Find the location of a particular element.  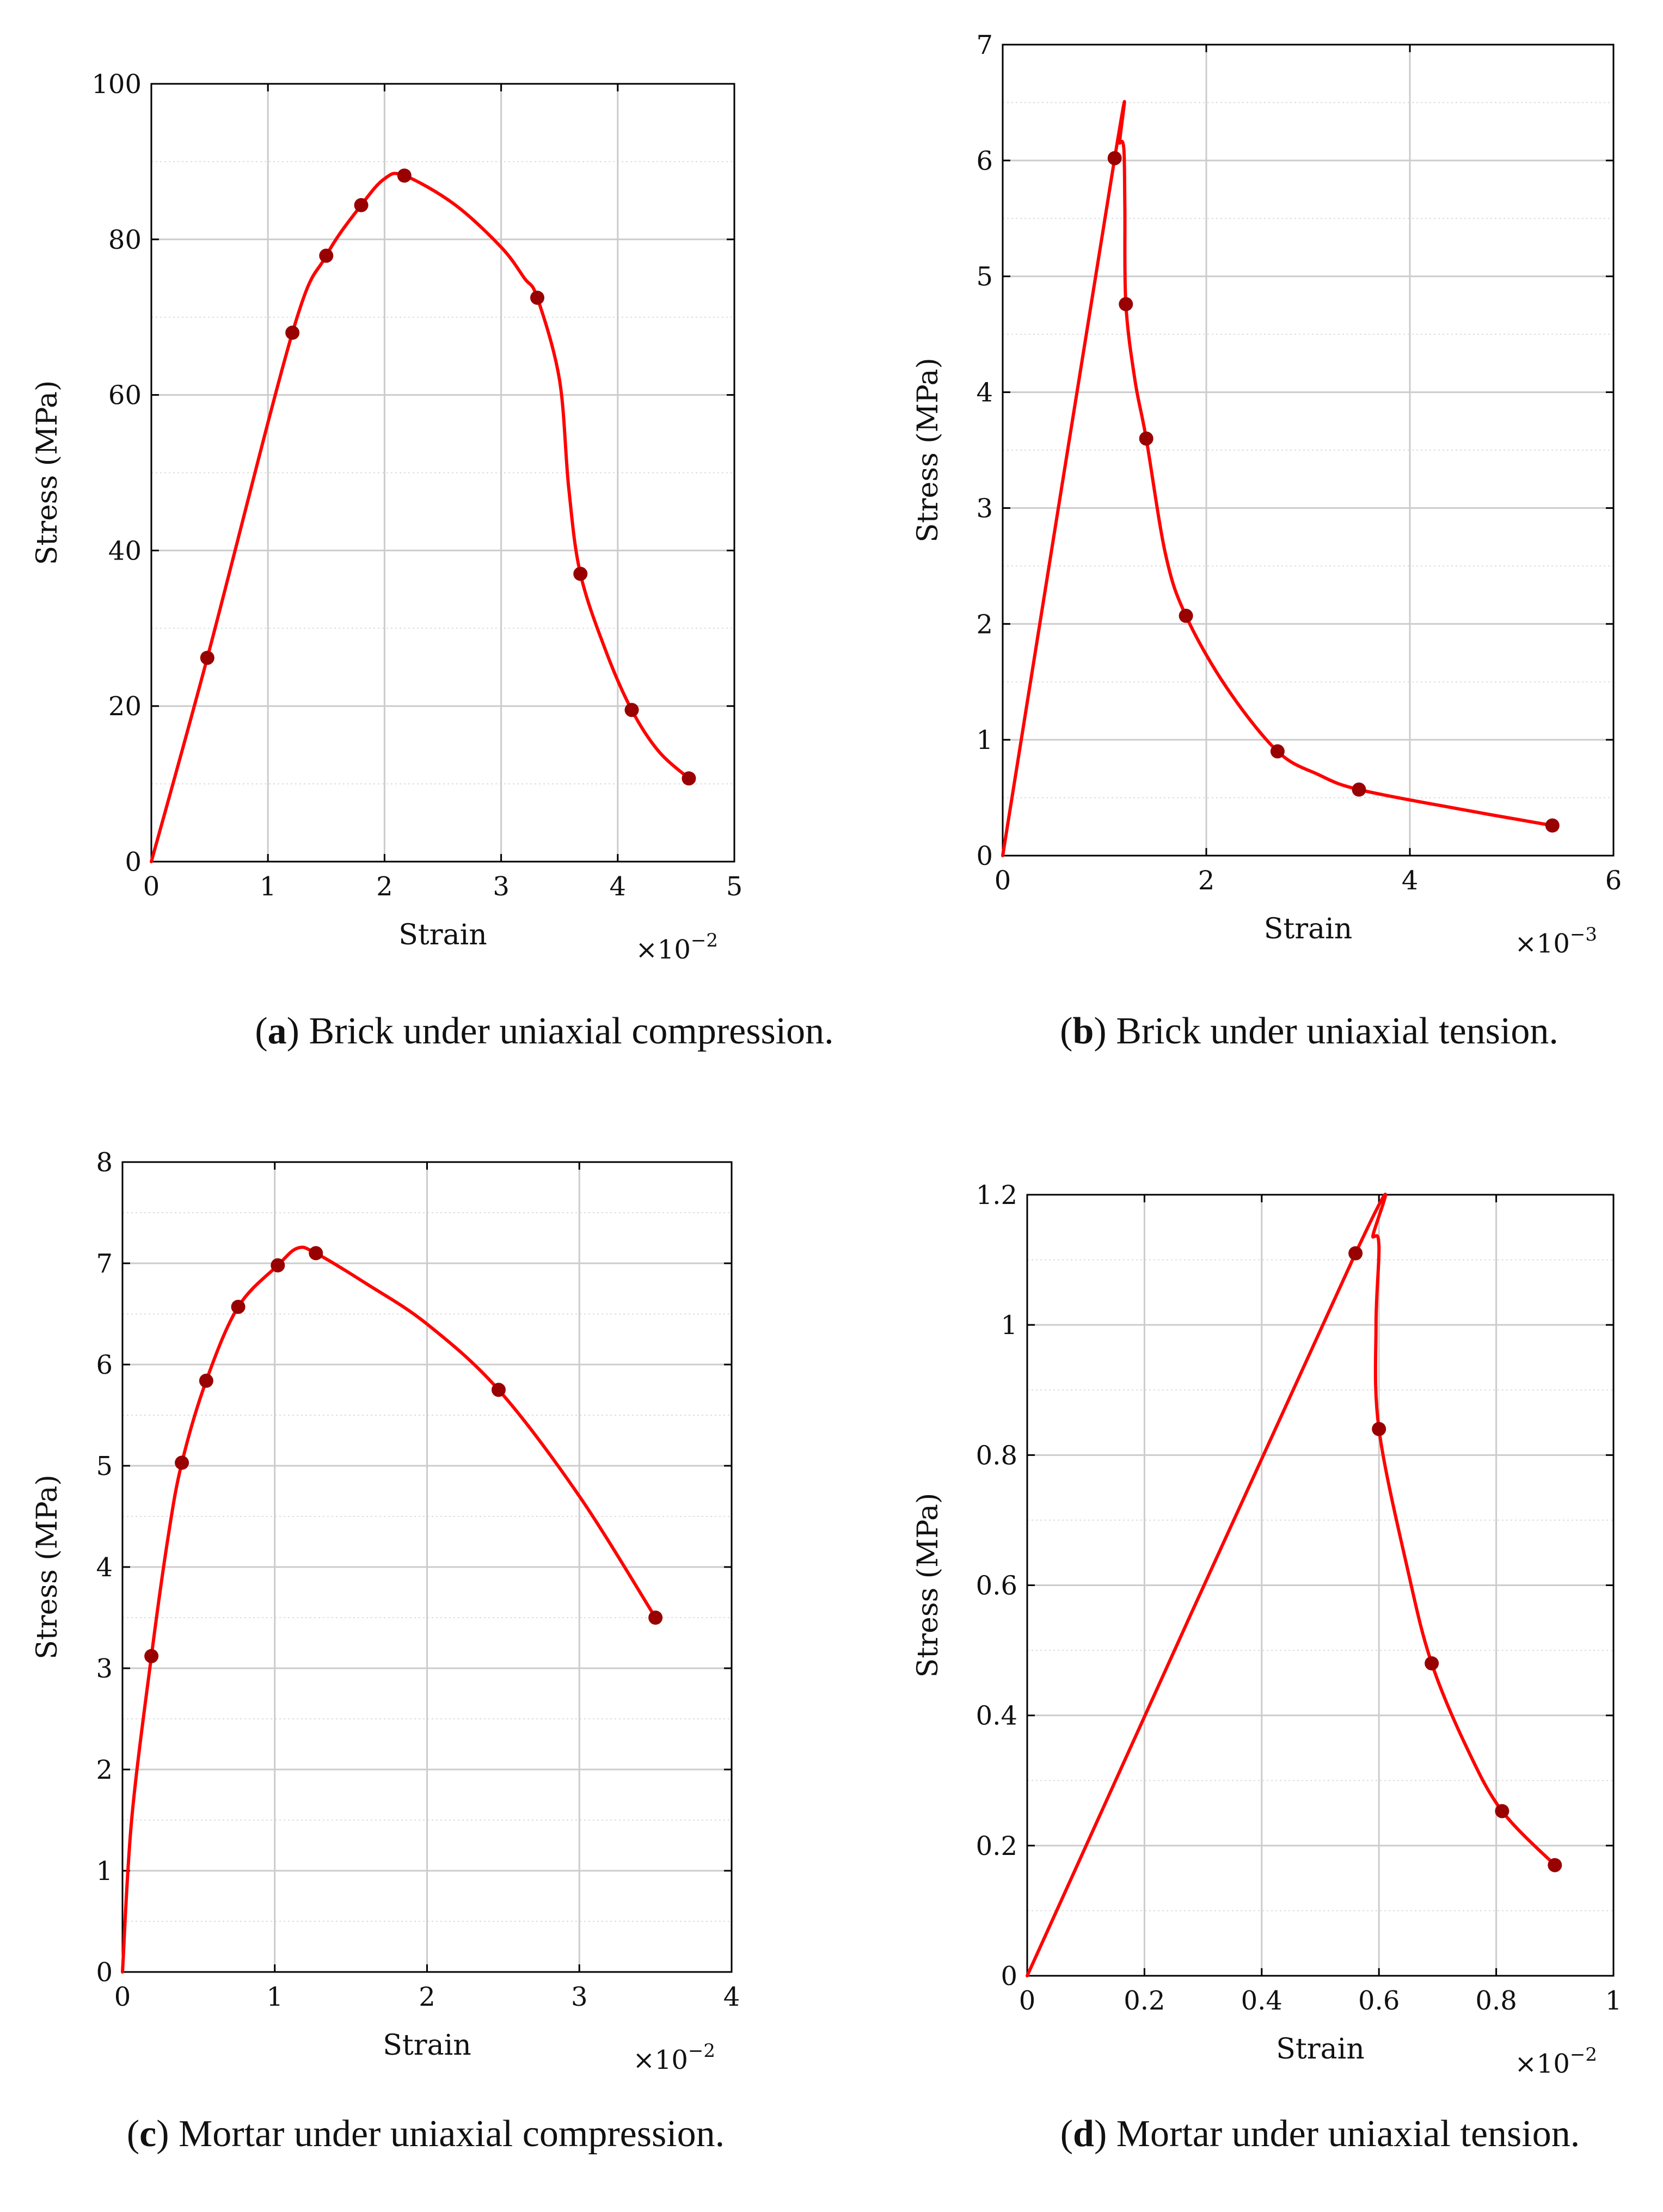

x-tick-label: 0.4 is located at coordinates (1261, 2001).